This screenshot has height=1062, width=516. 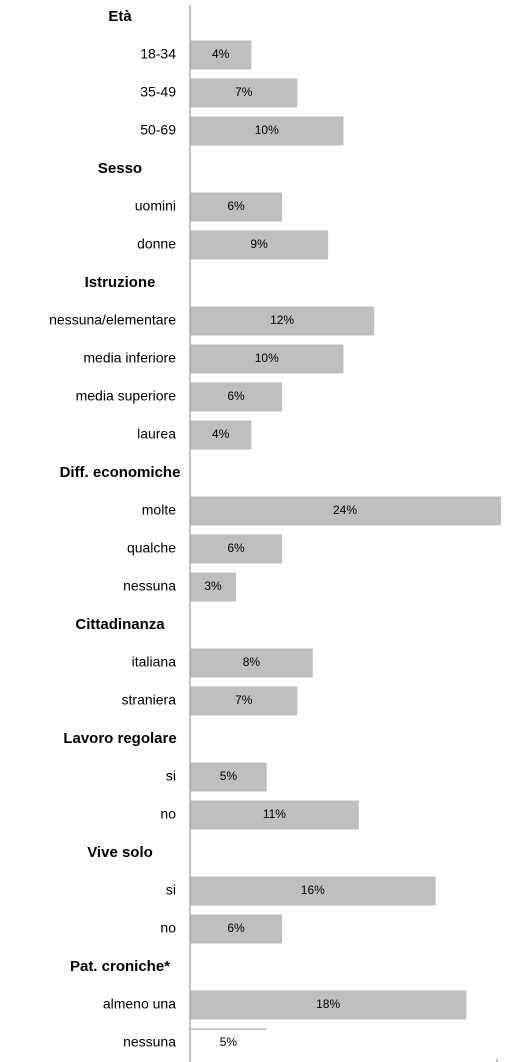 I want to click on value-label: 9%, so click(x=259, y=244).